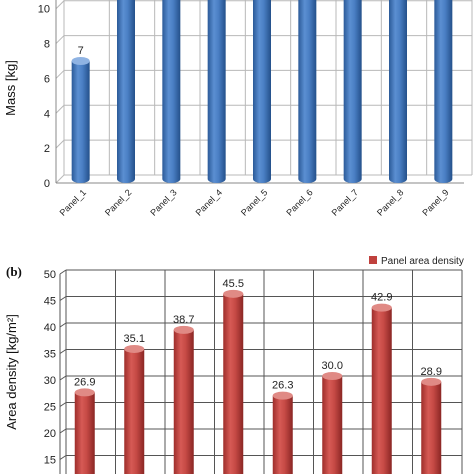 The height and width of the screenshot is (474, 474). What do you see at coordinates (47, 184) in the screenshot?
I see `y-tick-label: 0` at bounding box center [47, 184].